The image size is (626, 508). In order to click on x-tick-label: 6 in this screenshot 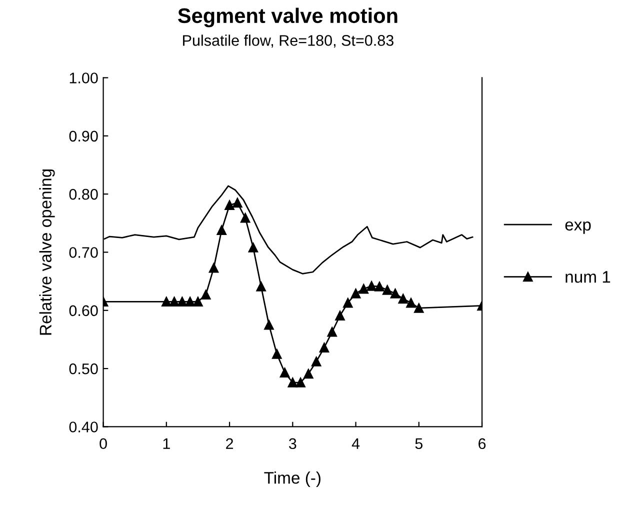, I will do `click(482, 444)`.